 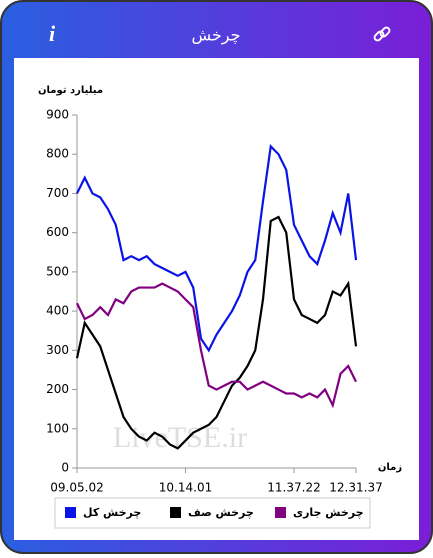 What do you see at coordinates (180, 437) in the screenshot?
I see `watermark: LiveTSE.ir` at bounding box center [180, 437].